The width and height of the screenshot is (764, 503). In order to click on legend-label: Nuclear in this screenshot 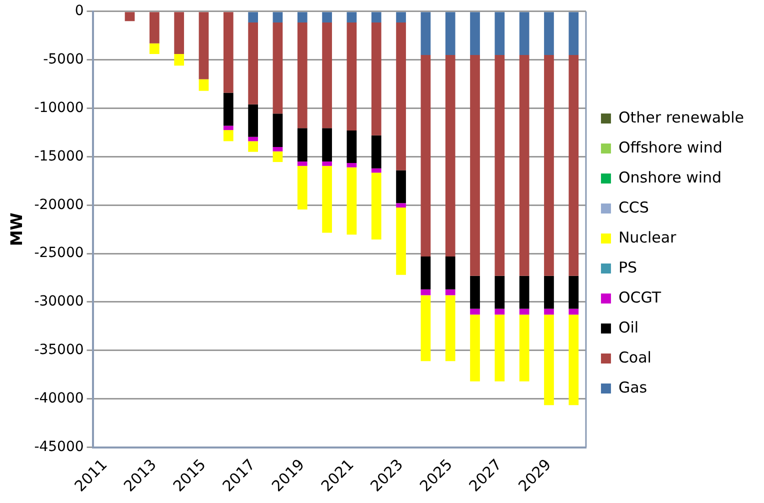, I will do `click(648, 237)`.